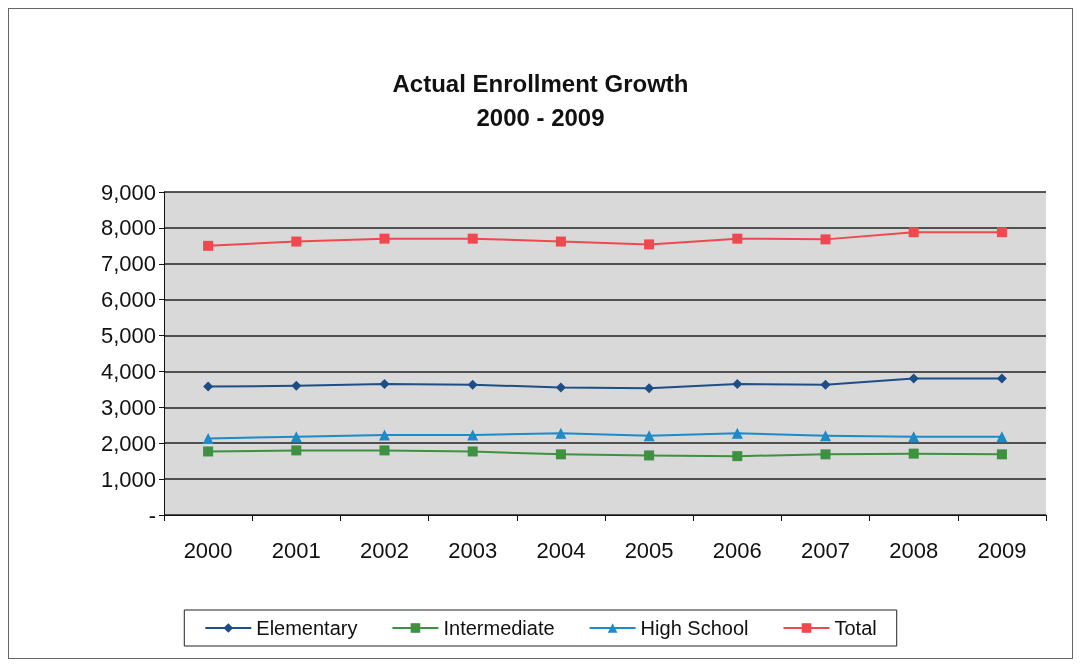 The width and height of the screenshot is (1081, 667). Describe the element at coordinates (540, 100) in the screenshot. I see `chart-title: Actual Enrollment Growth 2000 - 2009` at that location.